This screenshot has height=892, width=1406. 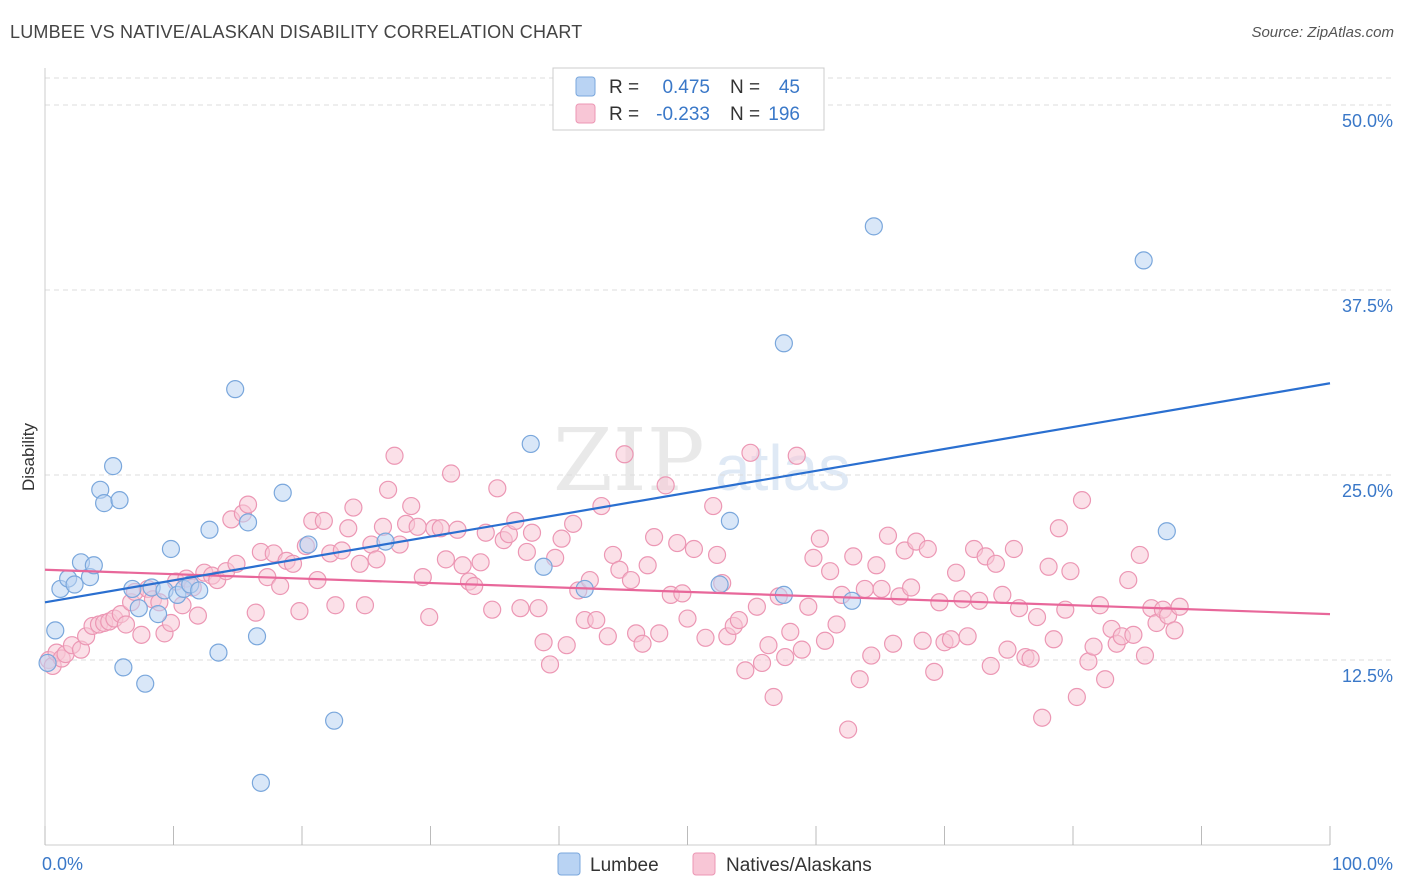 What do you see at coordinates (687, 592) in the screenshot?
I see `natives-trend-line` at bounding box center [687, 592].